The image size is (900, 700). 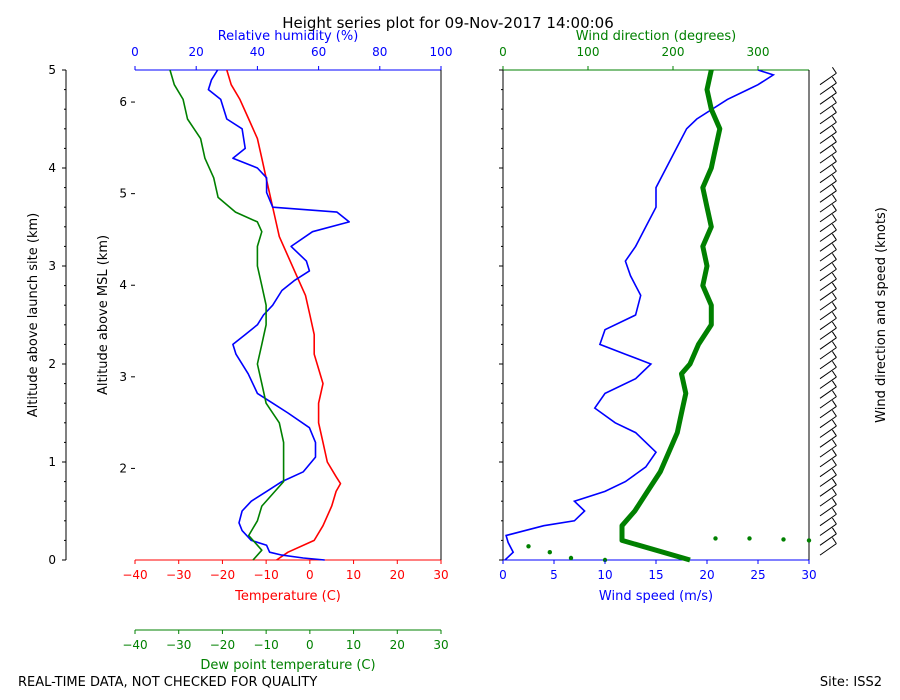 I want to click on wind-direction-tick-label: 0, so click(x=503, y=52).